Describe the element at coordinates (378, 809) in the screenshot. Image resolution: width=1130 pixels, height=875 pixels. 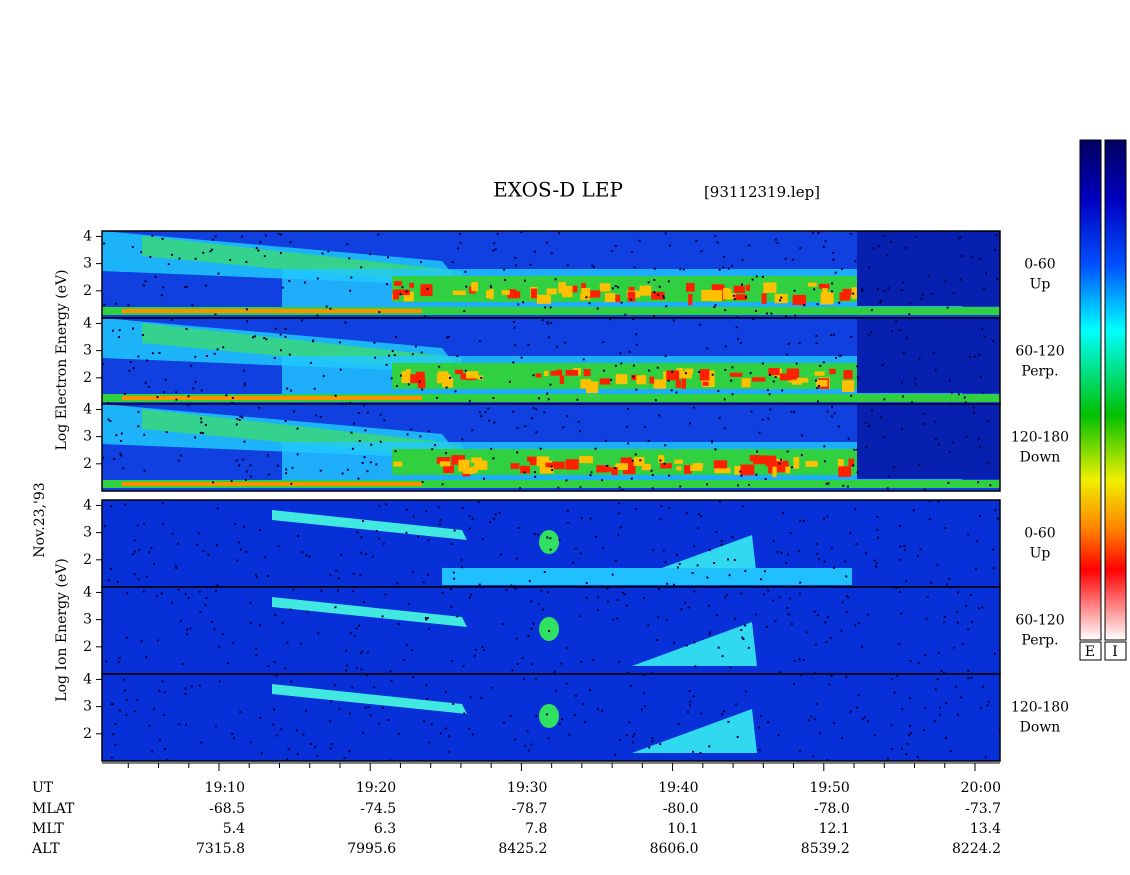
I see `ephemeris-value: -74.5` at that location.